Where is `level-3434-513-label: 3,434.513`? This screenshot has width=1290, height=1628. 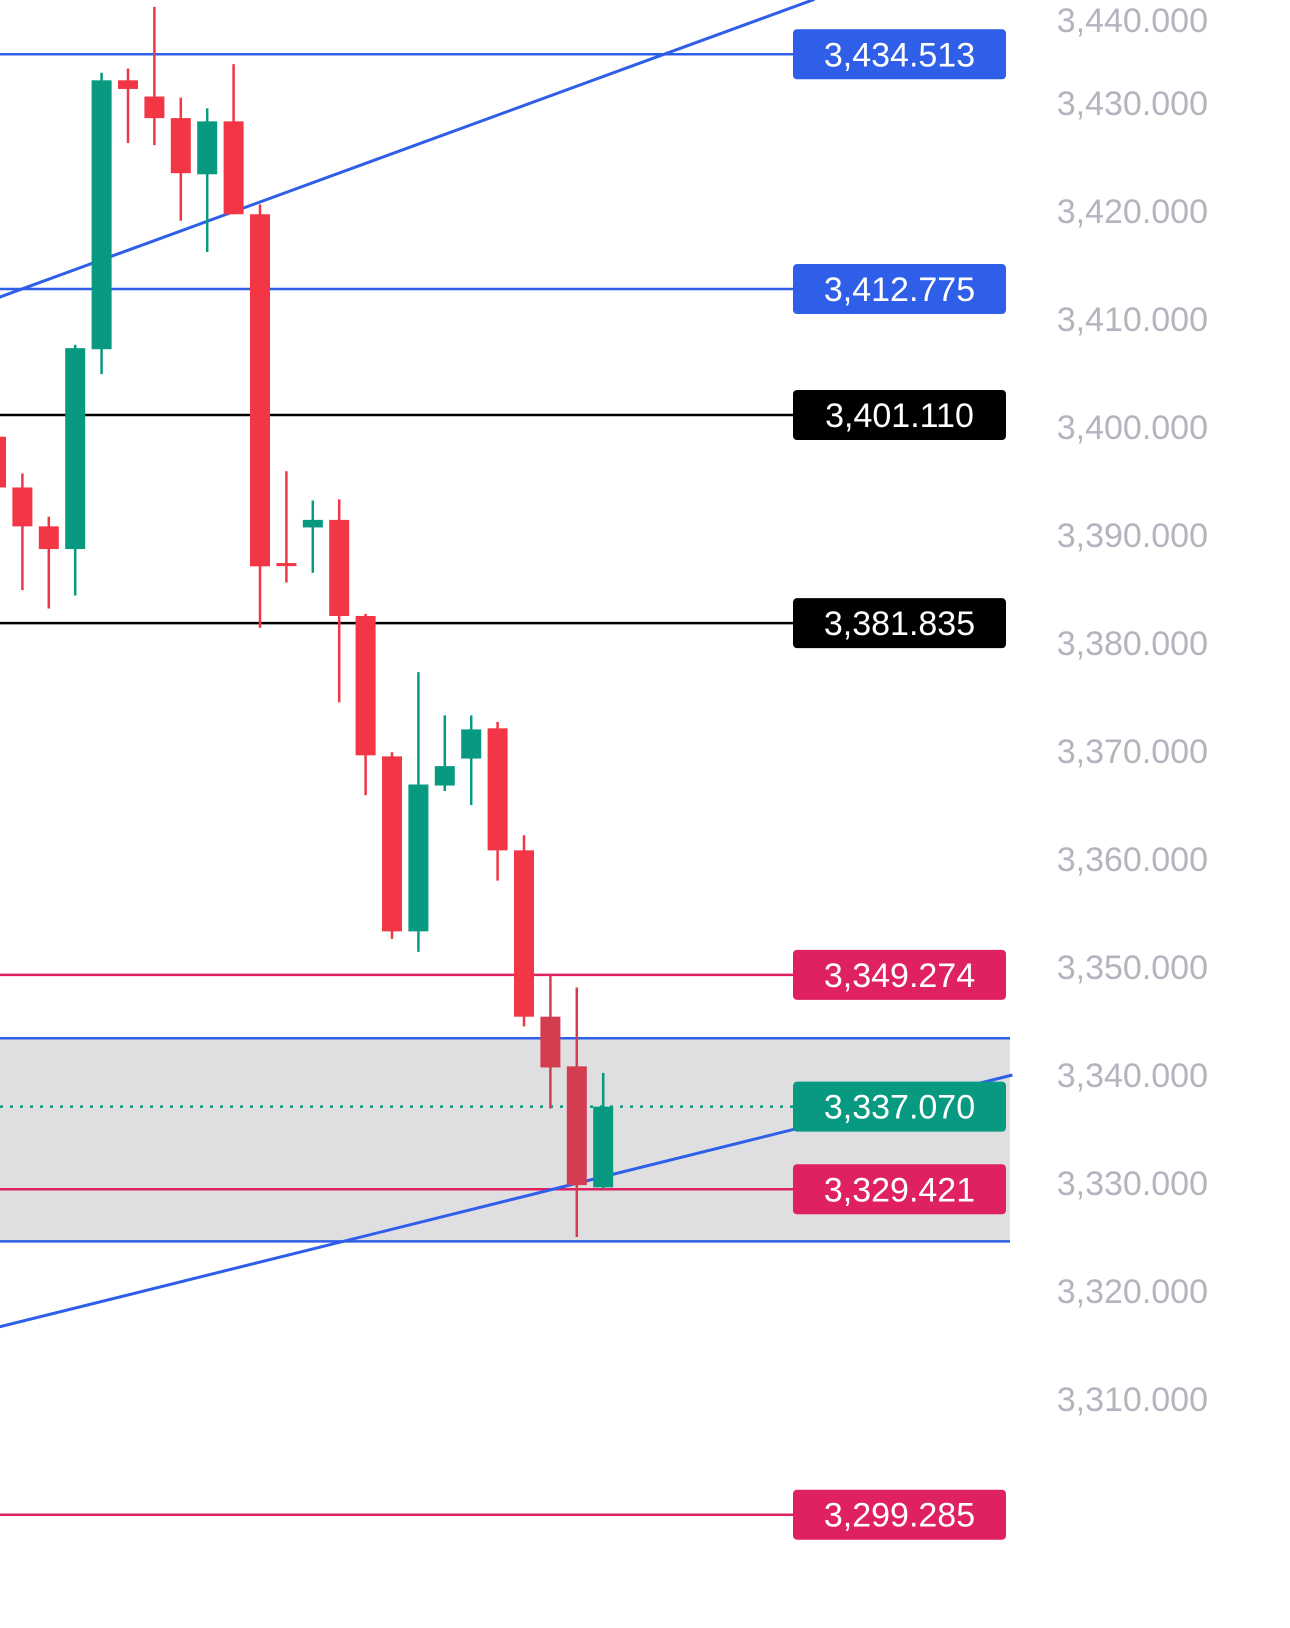
level-3434-513-label: 3,434.513 is located at coordinates (899, 55).